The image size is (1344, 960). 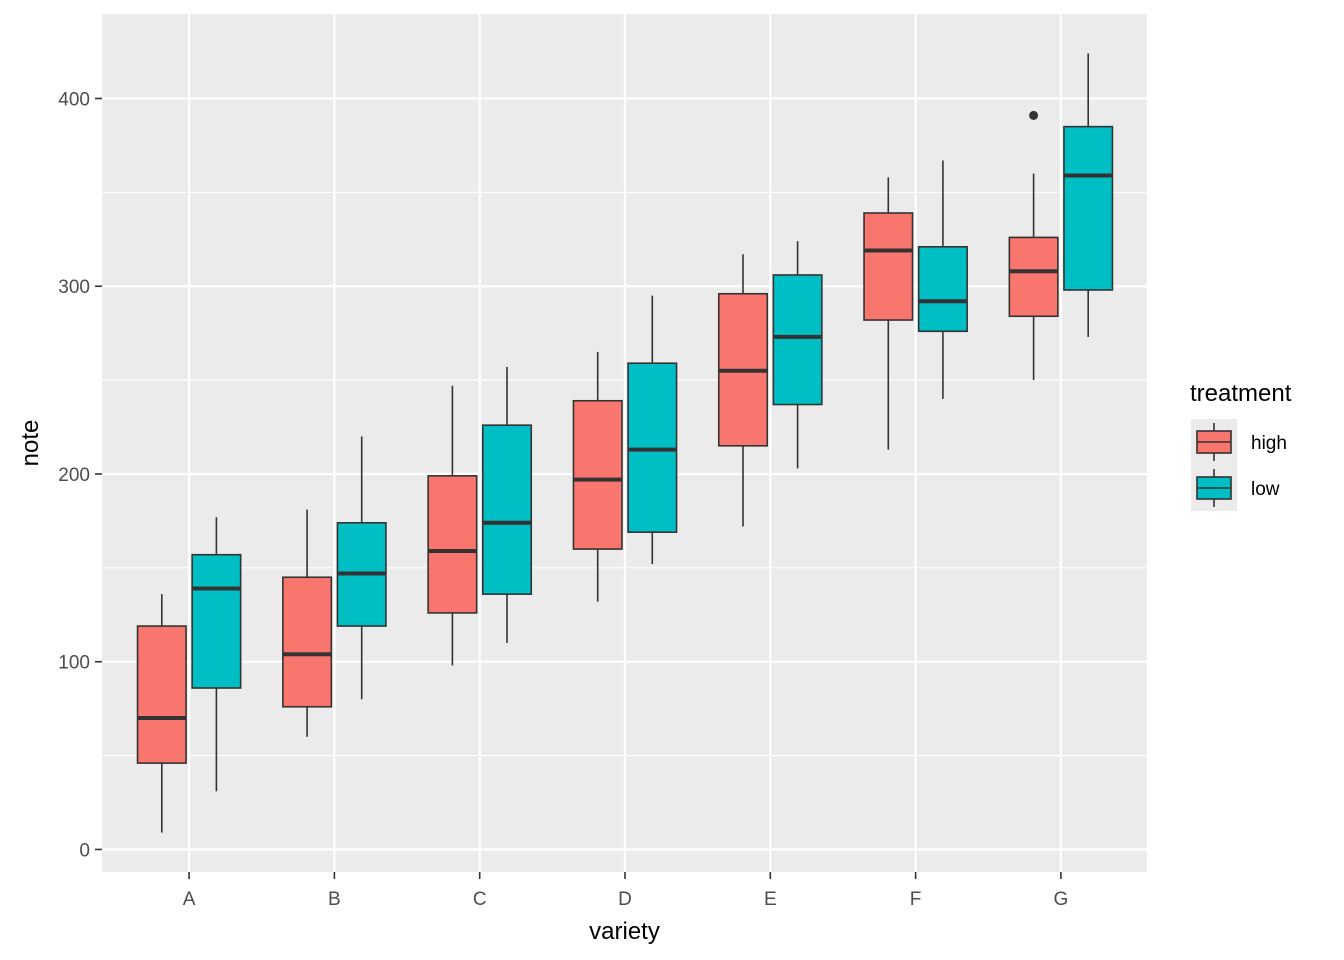 I want to click on box-low-F, so click(x=942, y=279).